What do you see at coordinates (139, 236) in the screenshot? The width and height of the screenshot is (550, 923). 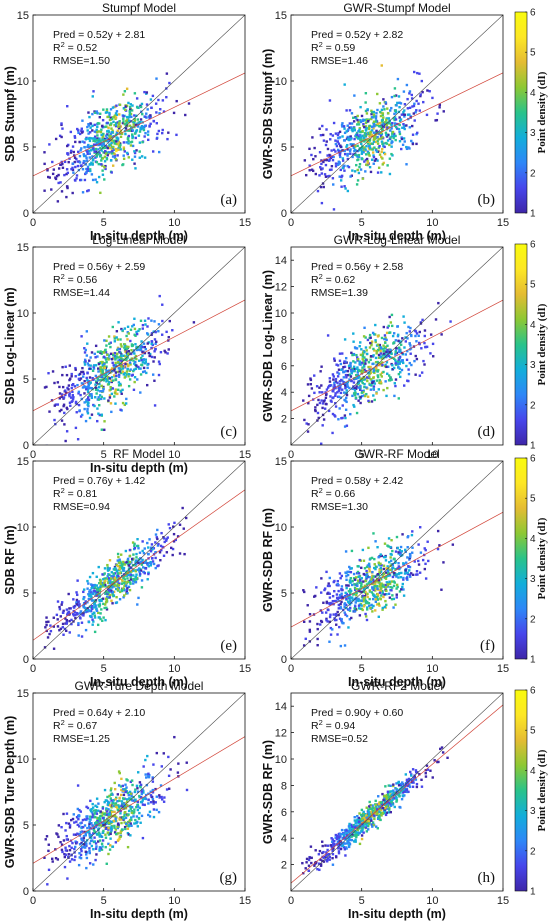 I see `x-axis-label: In-situ depth (m)` at bounding box center [139, 236].